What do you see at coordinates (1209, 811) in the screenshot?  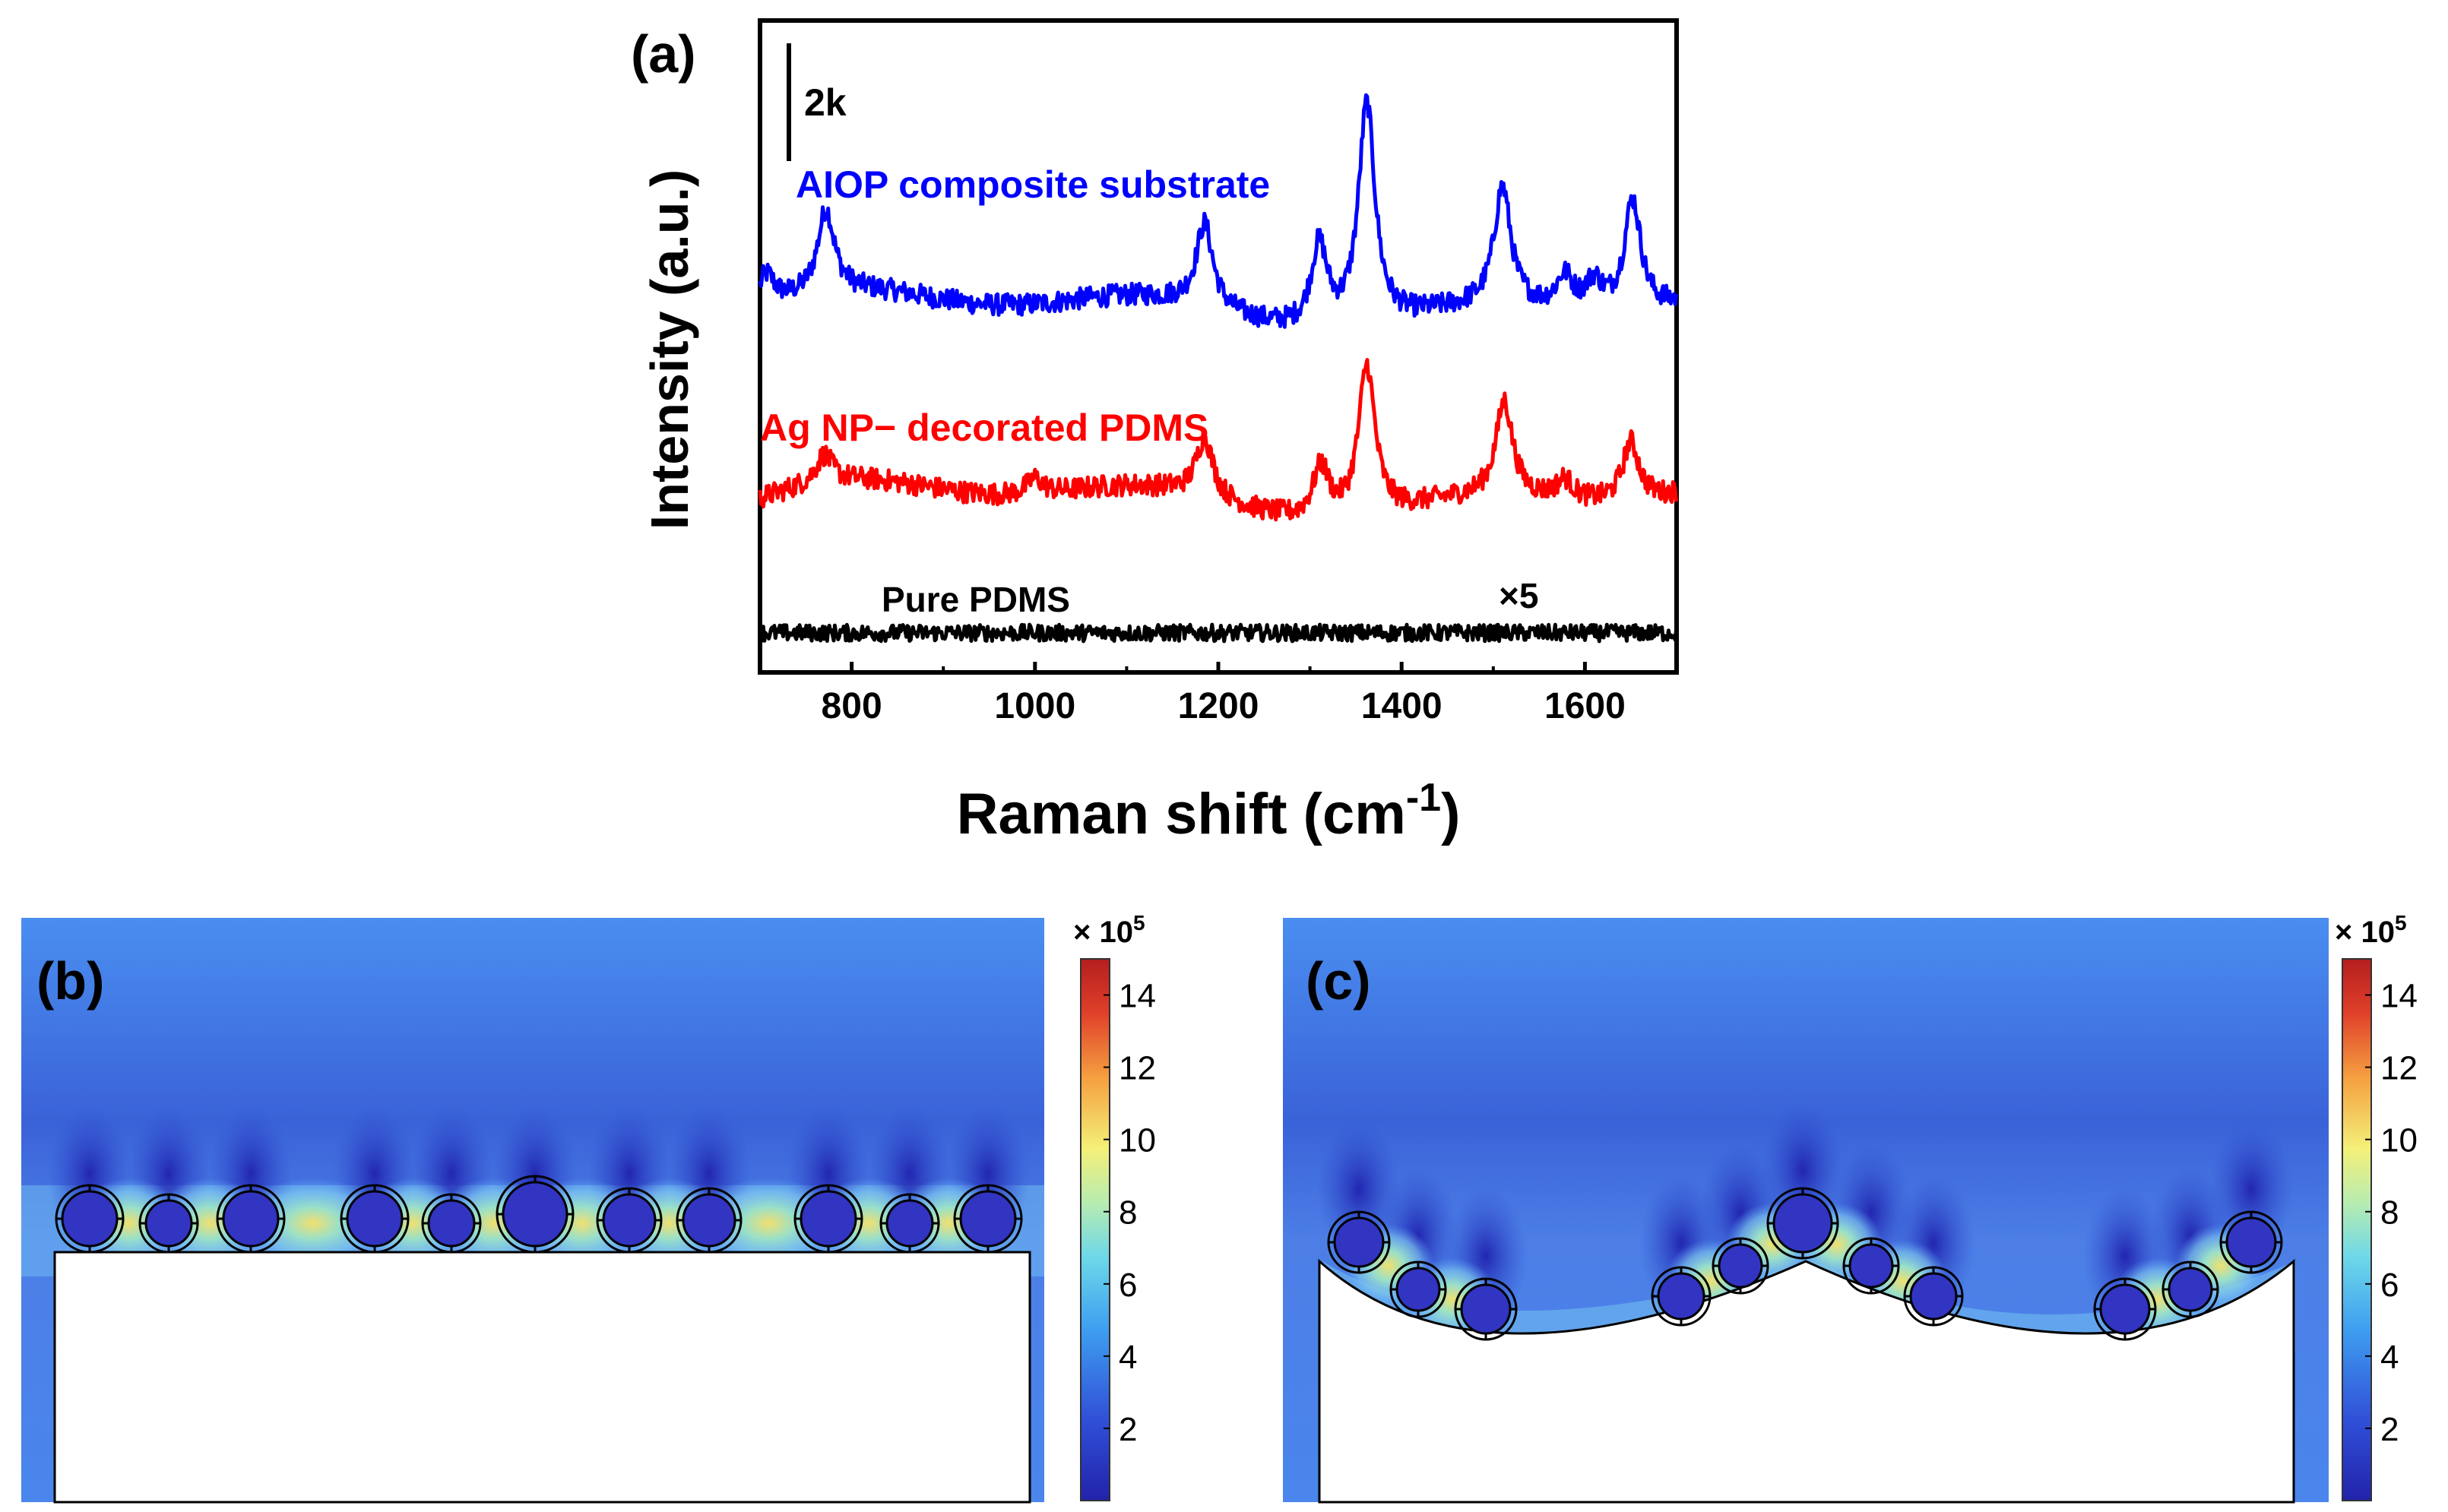 I see `x-axis-label: Raman shift (cm-1)` at bounding box center [1209, 811].